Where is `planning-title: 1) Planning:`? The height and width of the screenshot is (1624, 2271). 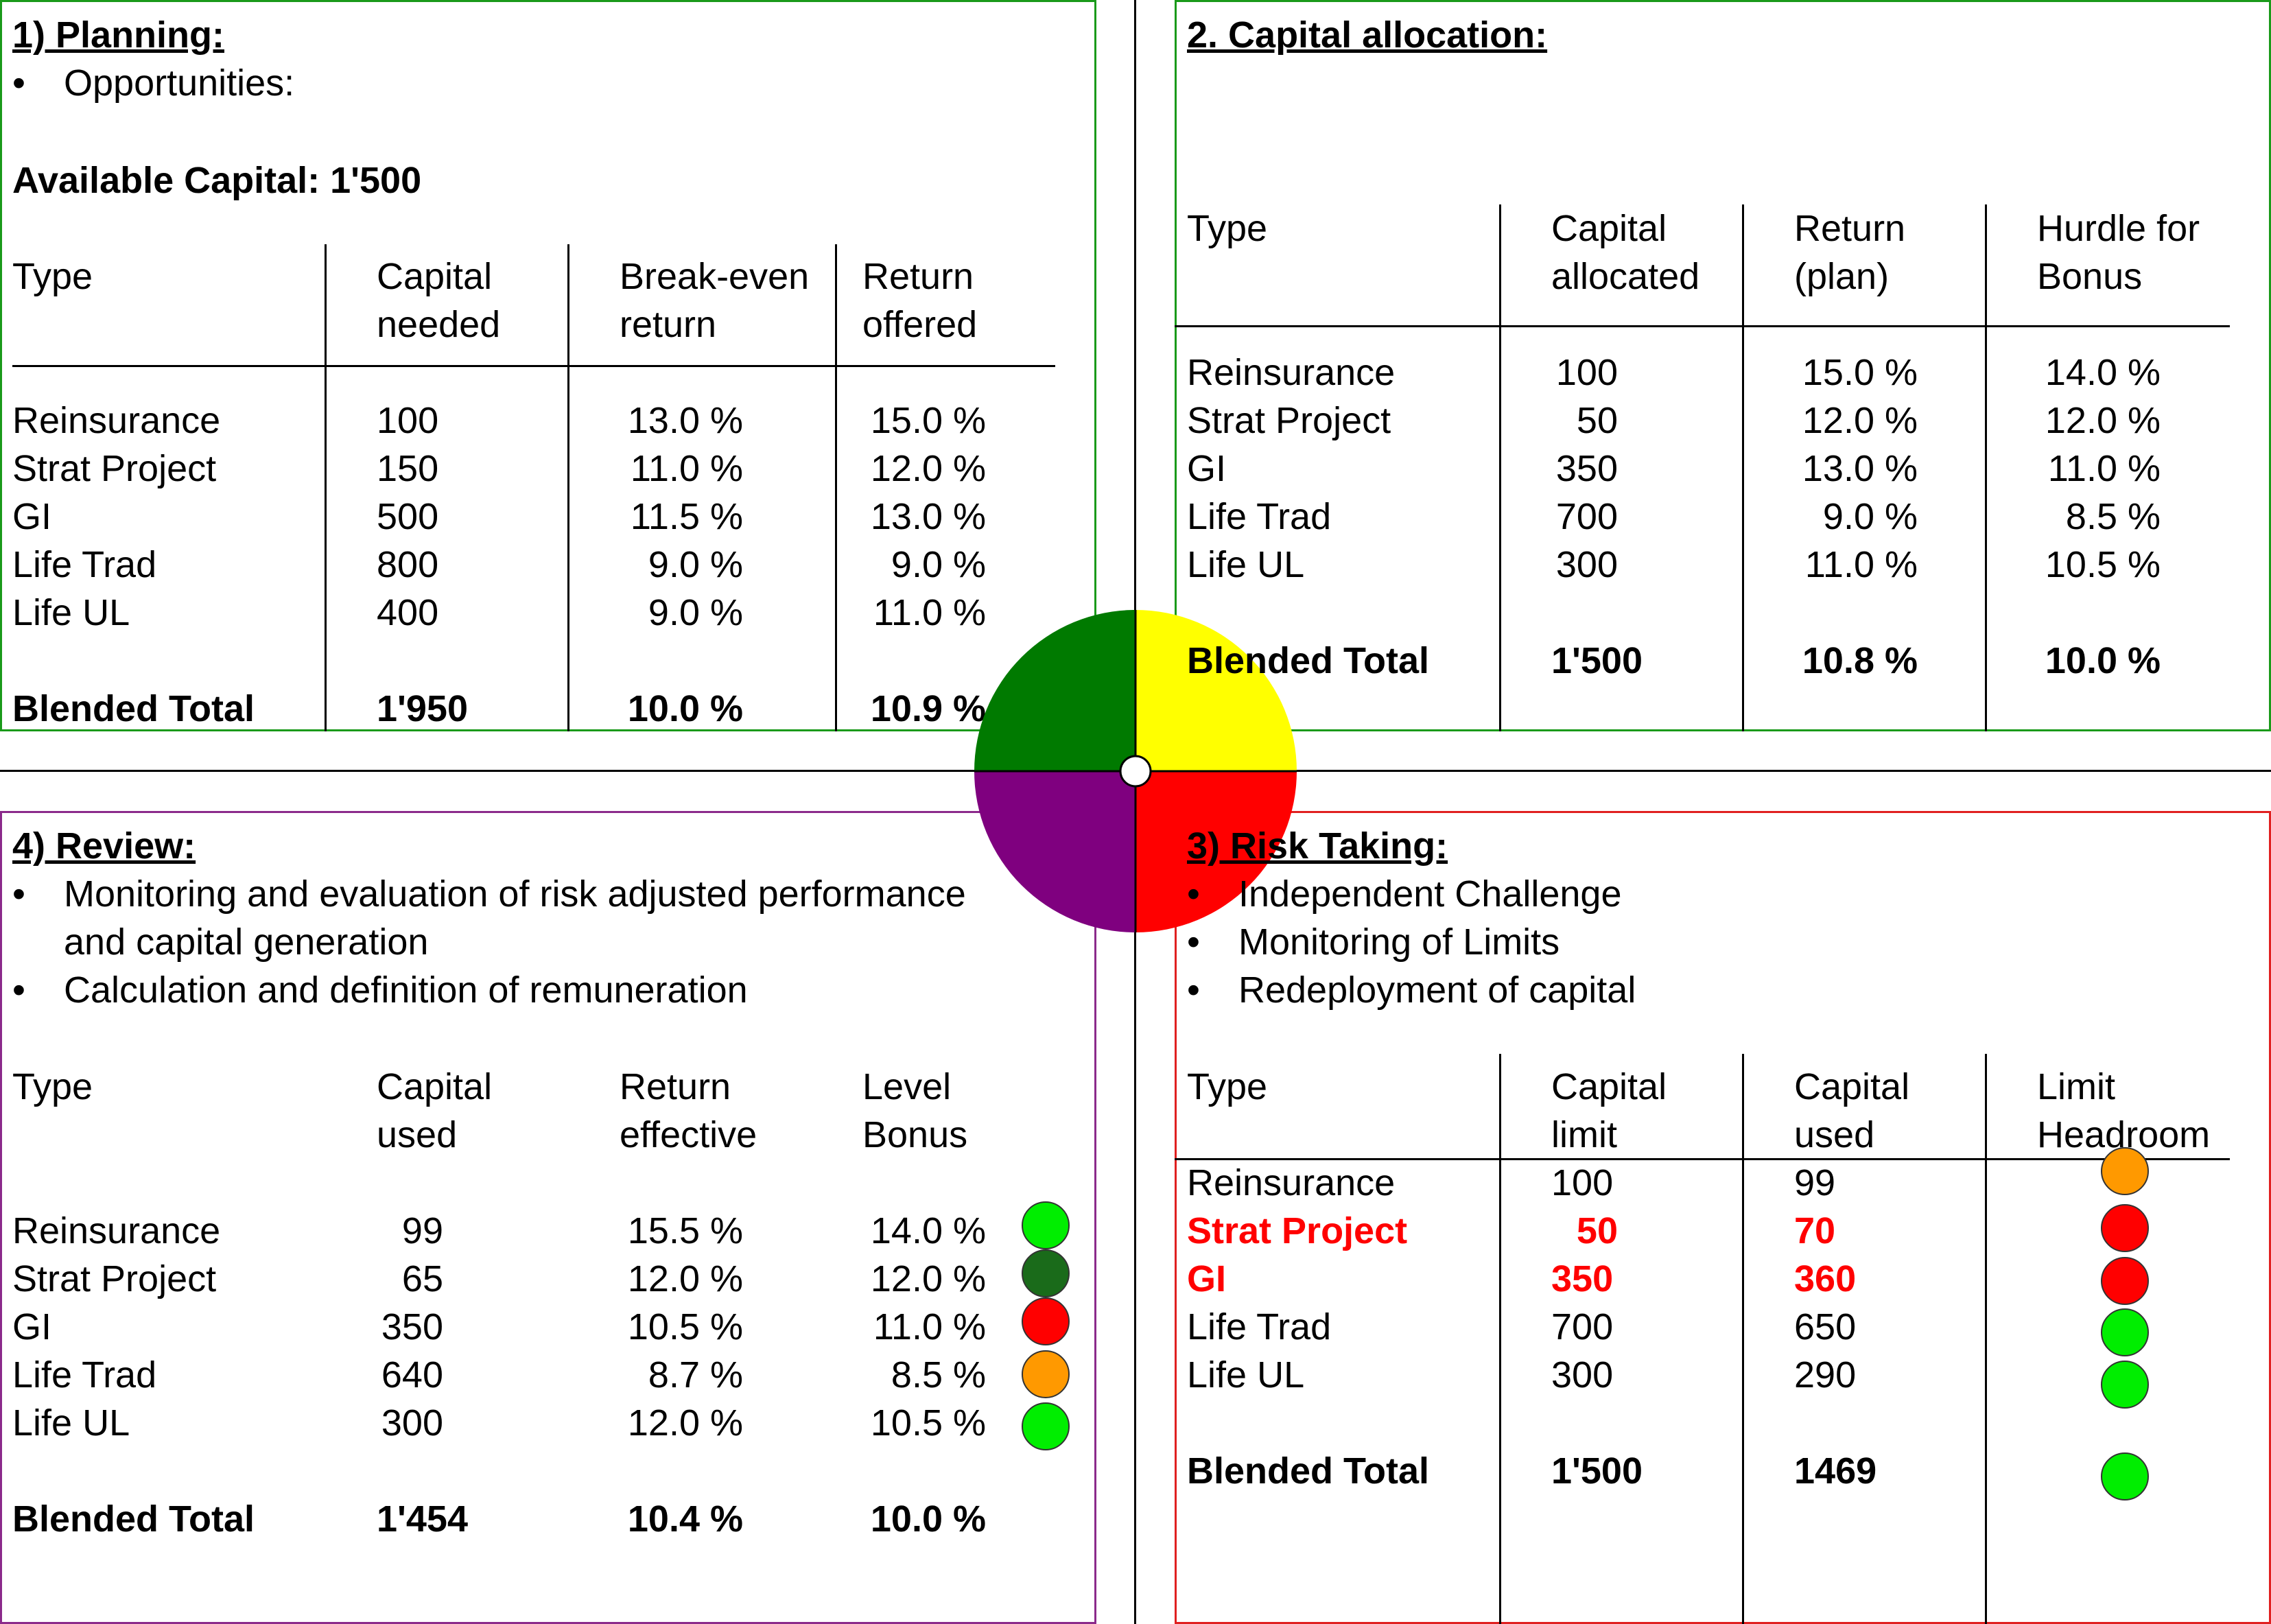 planning-title: 1) Planning: is located at coordinates (118, 35).